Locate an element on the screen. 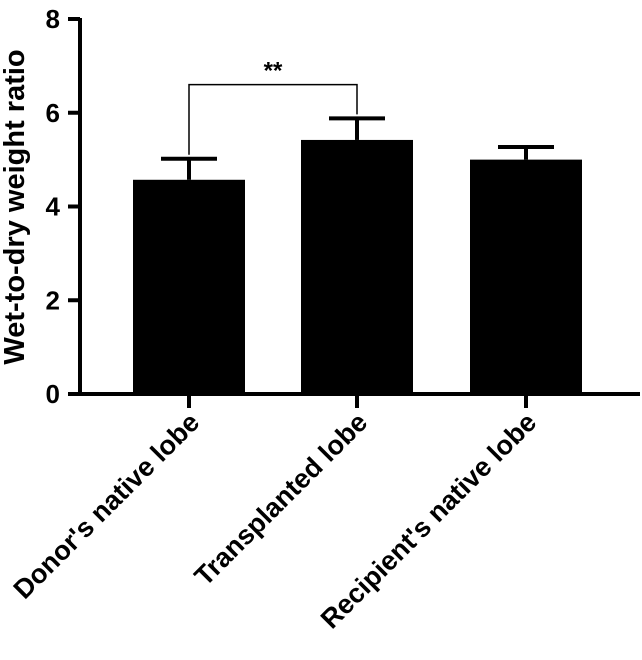 This screenshot has width=642, height=660. x-category-label: Donor's native lobe is located at coordinates (107, 506).